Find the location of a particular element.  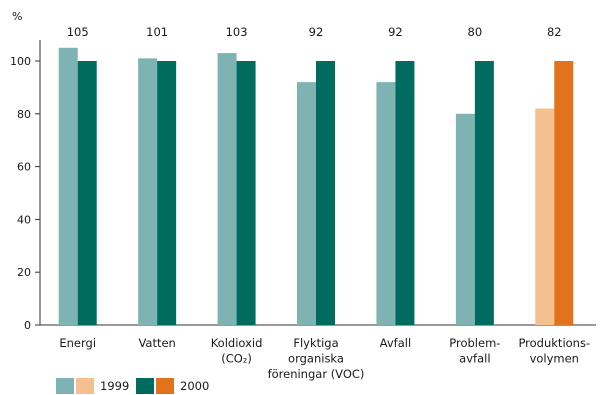

legend-label-1999: 1999 is located at coordinates (114, 386).